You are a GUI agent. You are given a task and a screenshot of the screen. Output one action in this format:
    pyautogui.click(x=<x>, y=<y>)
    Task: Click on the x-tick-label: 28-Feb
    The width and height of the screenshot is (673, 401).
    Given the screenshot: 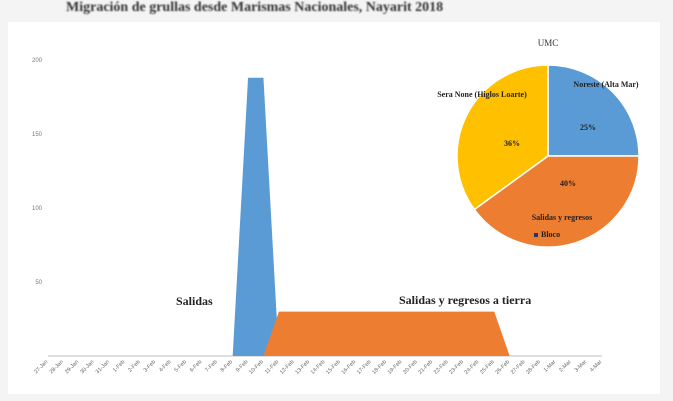 What is the action you would take?
    pyautogui.click(x=533, y=367)
    